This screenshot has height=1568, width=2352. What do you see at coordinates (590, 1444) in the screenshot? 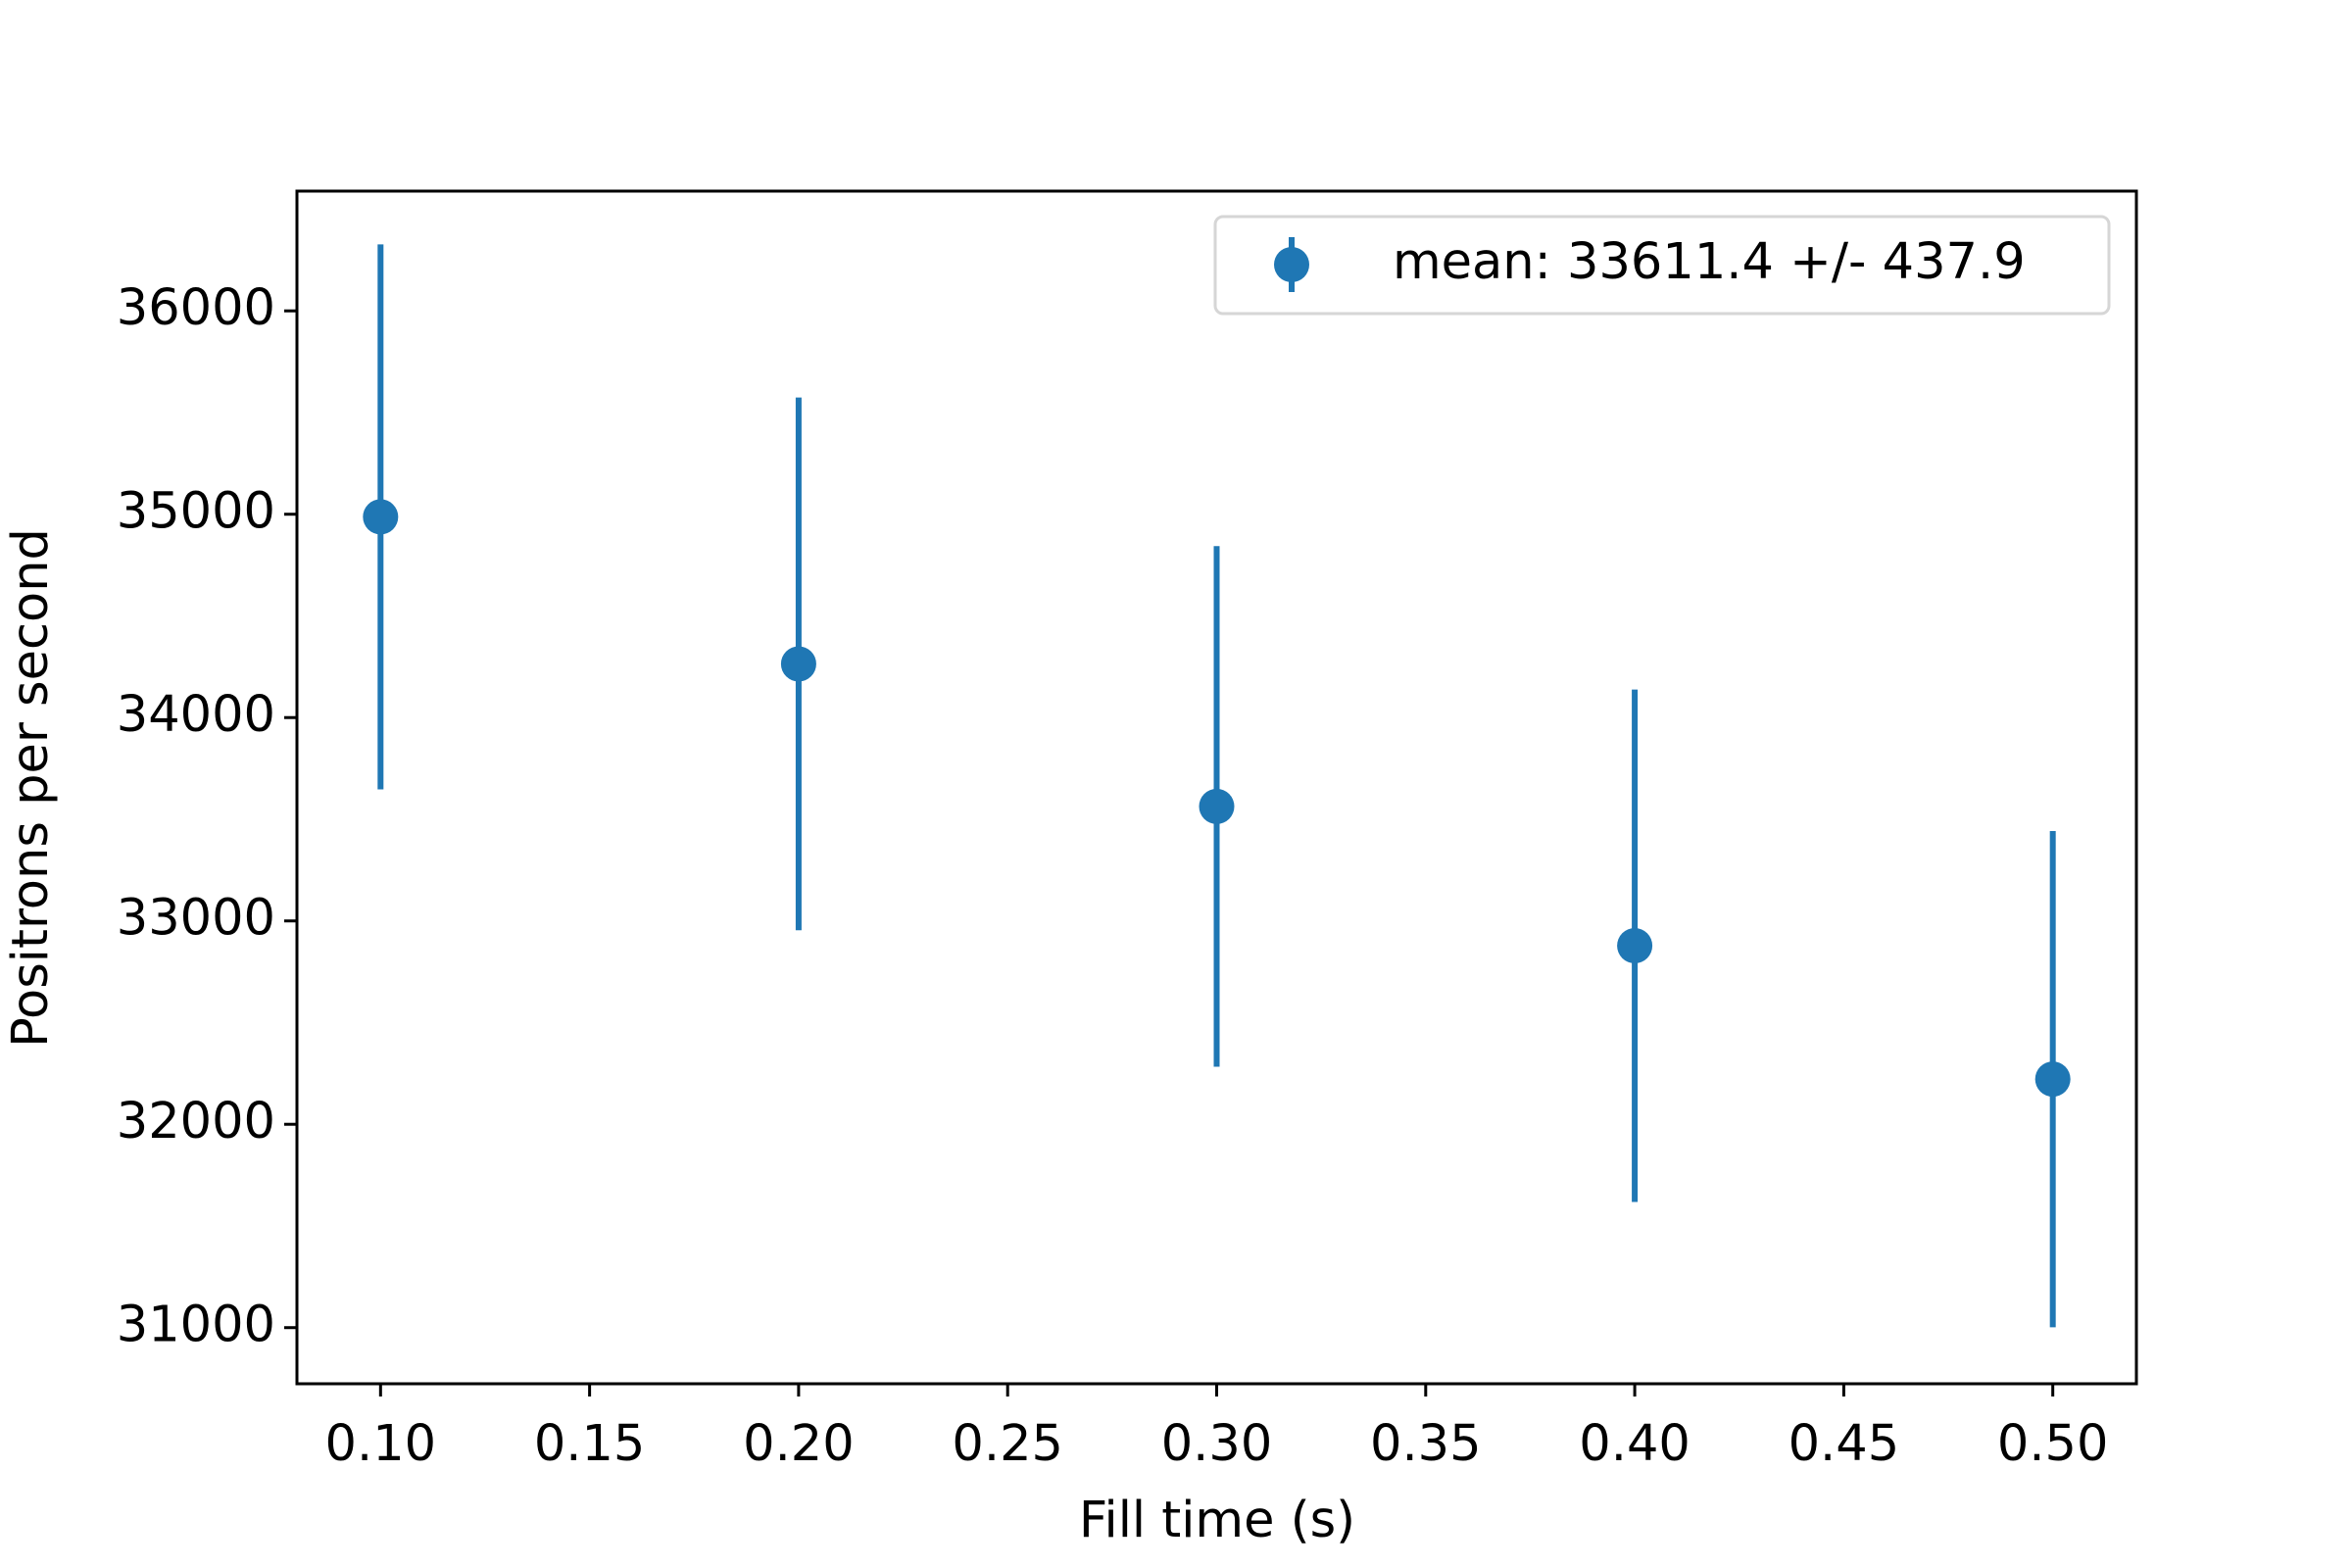
I see `x-tick-label: 0.15` at bounding box center [590, 1444].